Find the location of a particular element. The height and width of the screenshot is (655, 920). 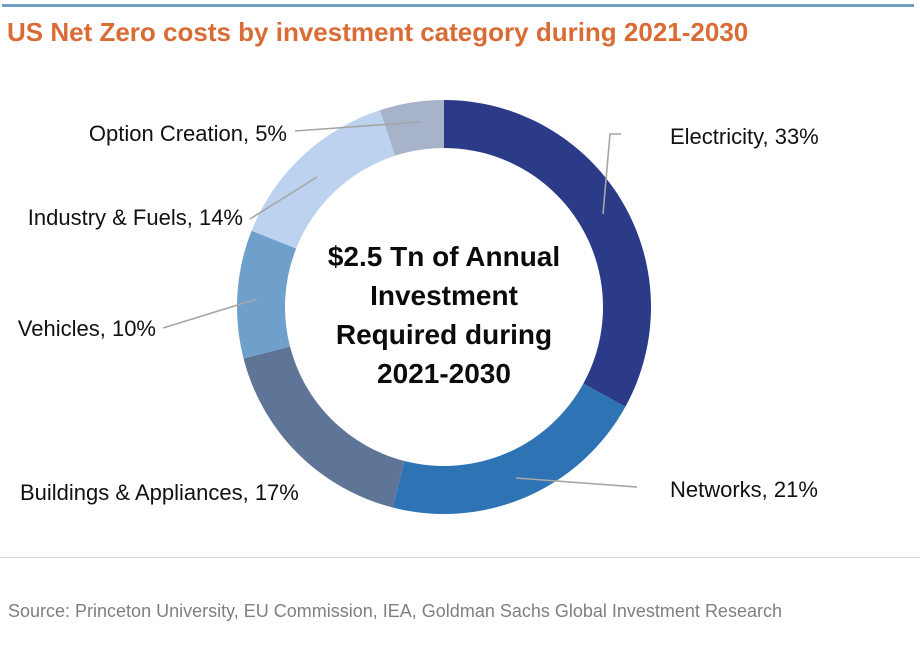

donut-slice-electricity is located at coordinates (548, 253).